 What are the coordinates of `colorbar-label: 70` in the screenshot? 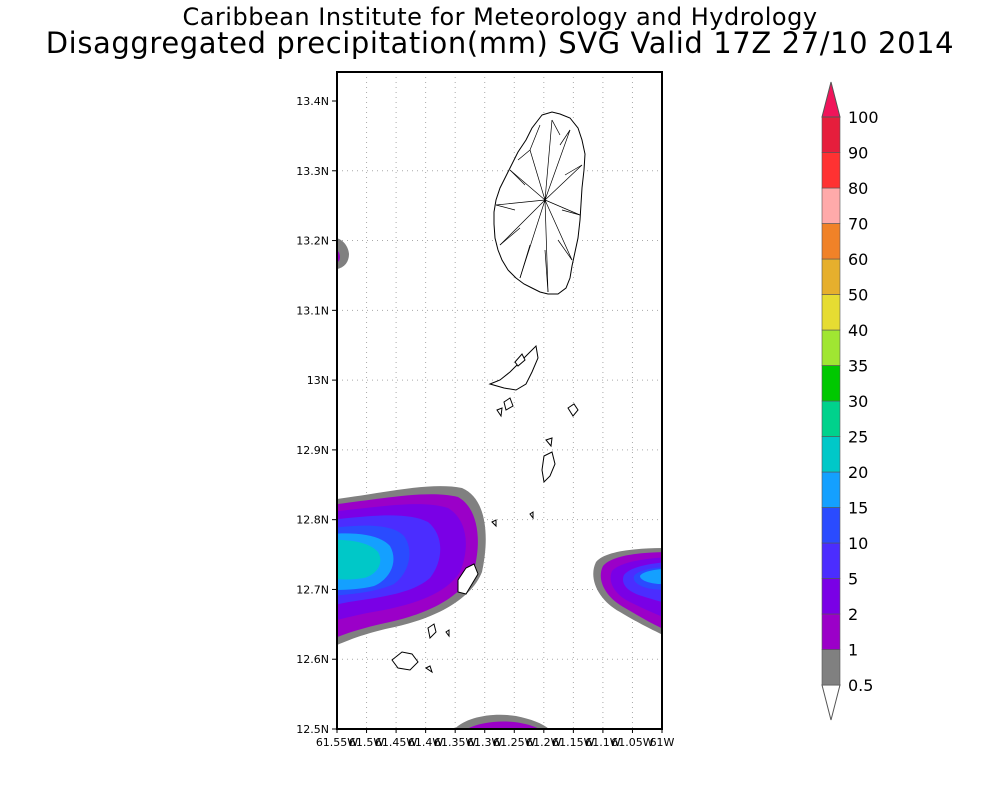 It's located at (858, 224).